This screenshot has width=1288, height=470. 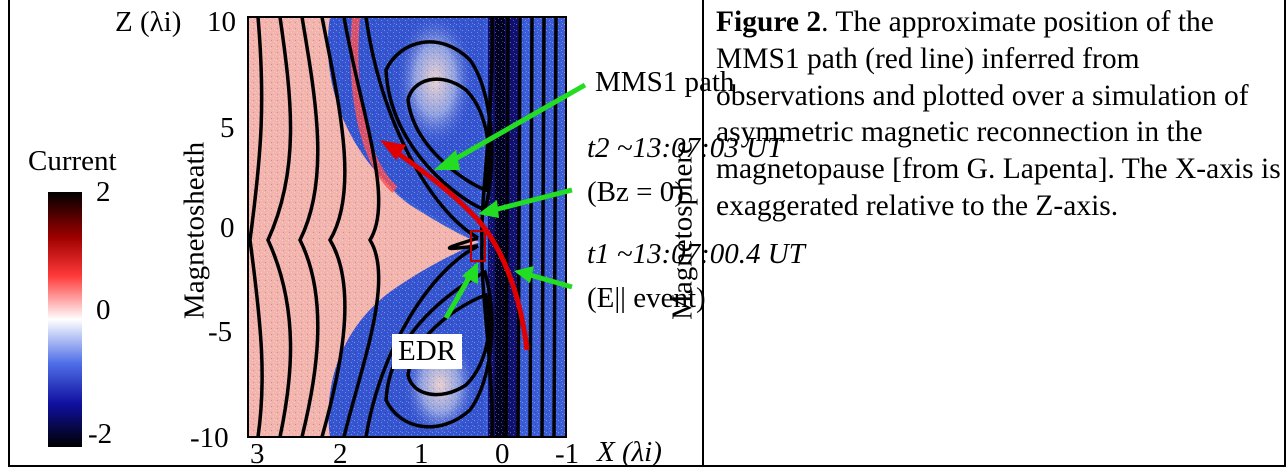 What do you see at coordinates (227, 228) in the screenshot?
I see `z-tick: 0` at bounding box center [227, 228].